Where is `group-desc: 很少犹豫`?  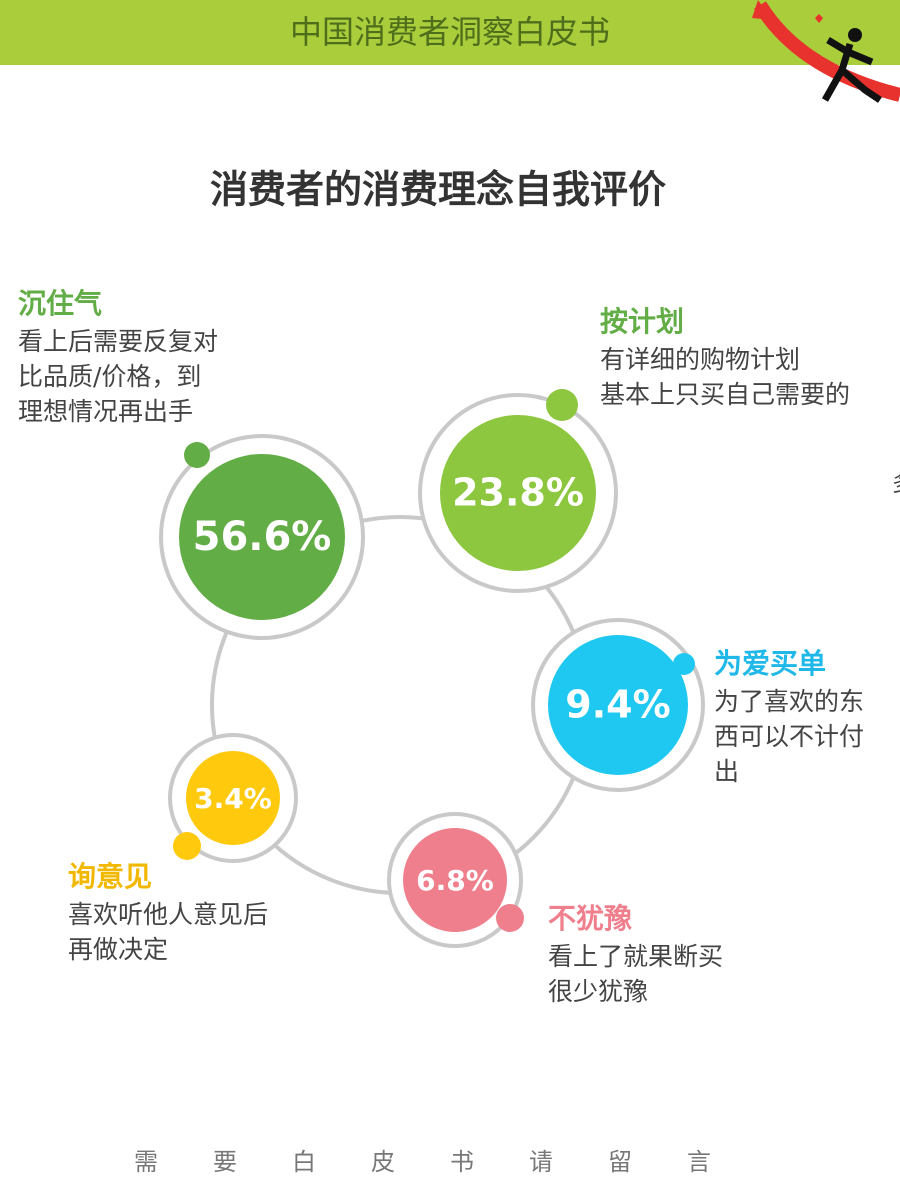
group-desc: 很少犹豫 is located at coordinates (598, 991).